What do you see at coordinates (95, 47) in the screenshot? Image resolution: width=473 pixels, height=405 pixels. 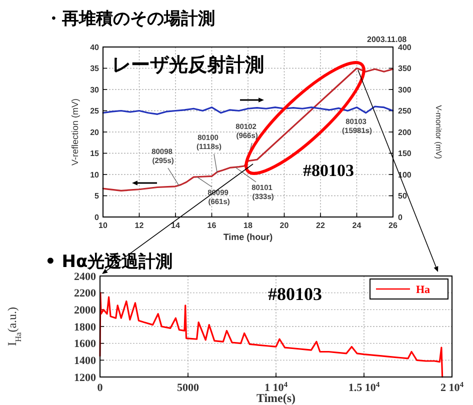 I see `y-tick-label: 40` at bounding box center [95, 47].